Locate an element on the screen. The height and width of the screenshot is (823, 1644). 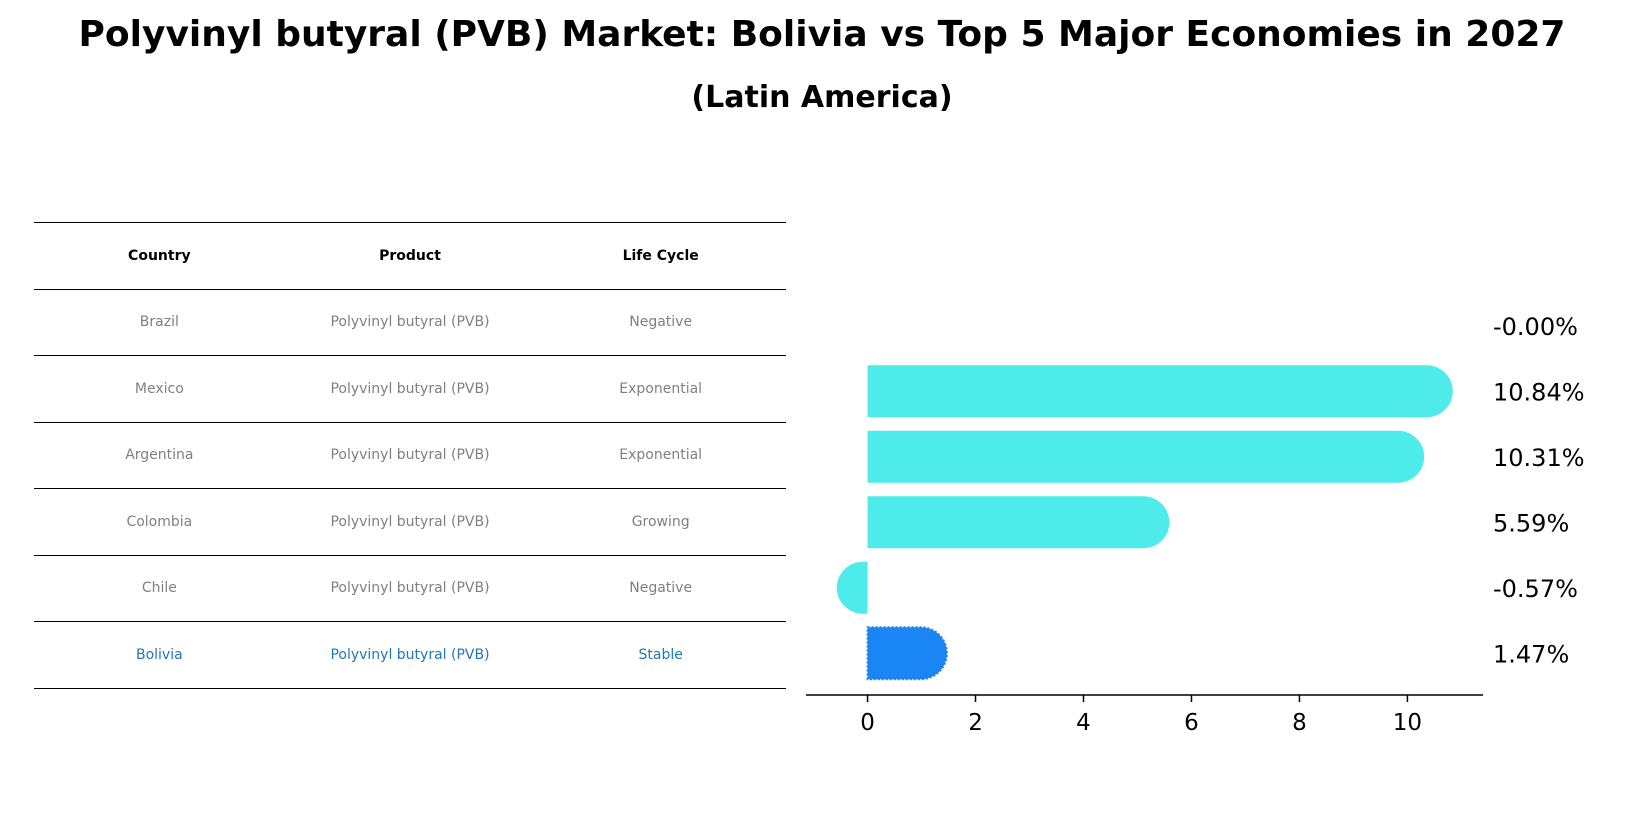
x-tick-label: 10 is located at coordinates (1407, 723).